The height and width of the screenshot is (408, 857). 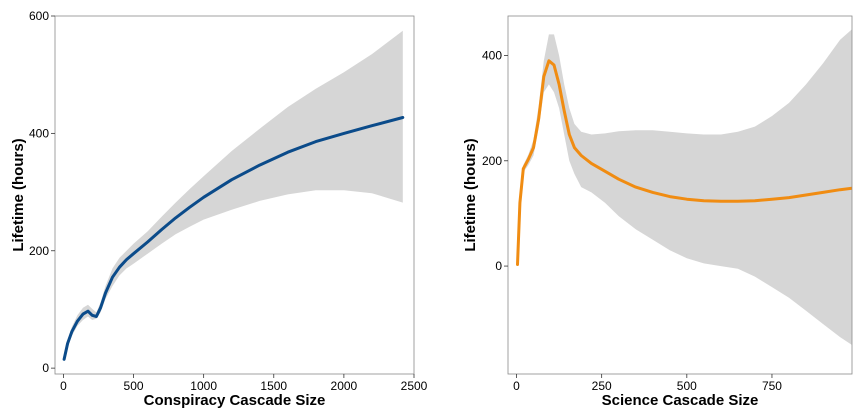 What do you see at coordinates (414, 386) in the screenshot?
I see `conspiracy-x-tick-label: 2500` at bounding box center [414, 386].